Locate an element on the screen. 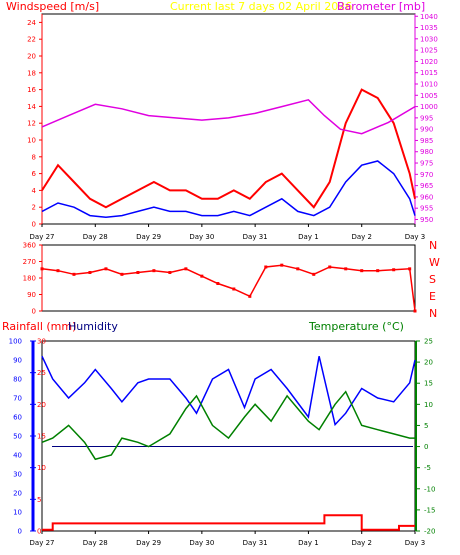 Image resolution: width=460 pixels, height=555 pixels. climate-x-tick-label: Day 29 is located at coordinates (148, 543).